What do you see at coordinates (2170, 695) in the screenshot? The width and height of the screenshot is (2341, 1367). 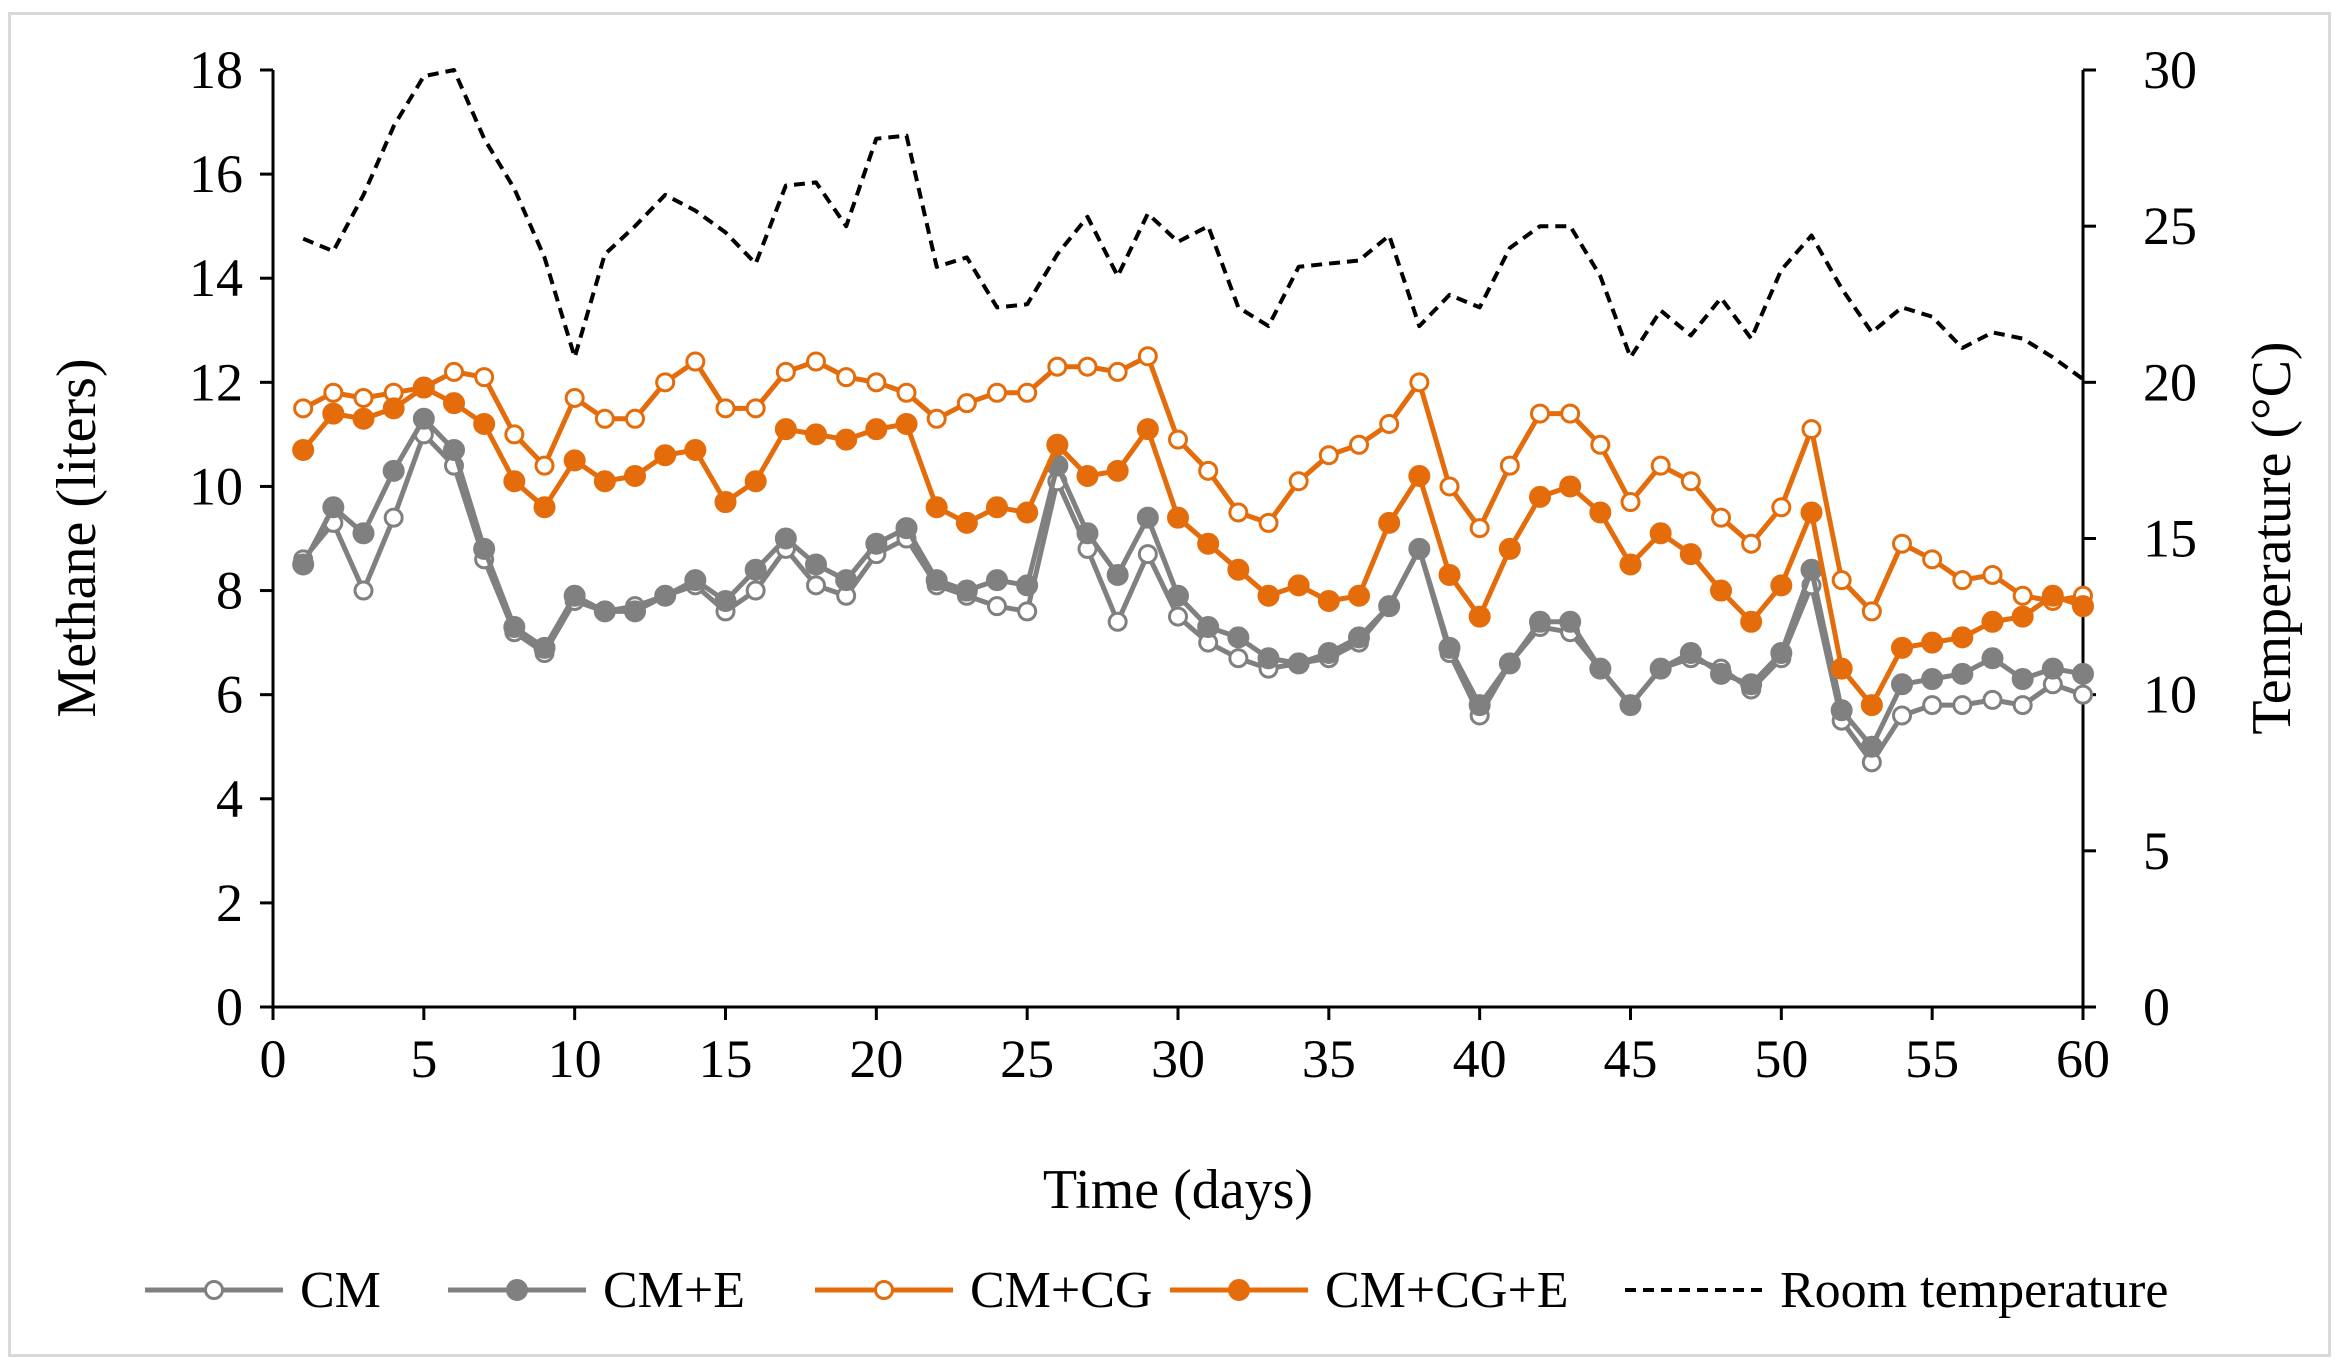 I see `y2-tick-label: 10` at bounding box center [2170, 695].